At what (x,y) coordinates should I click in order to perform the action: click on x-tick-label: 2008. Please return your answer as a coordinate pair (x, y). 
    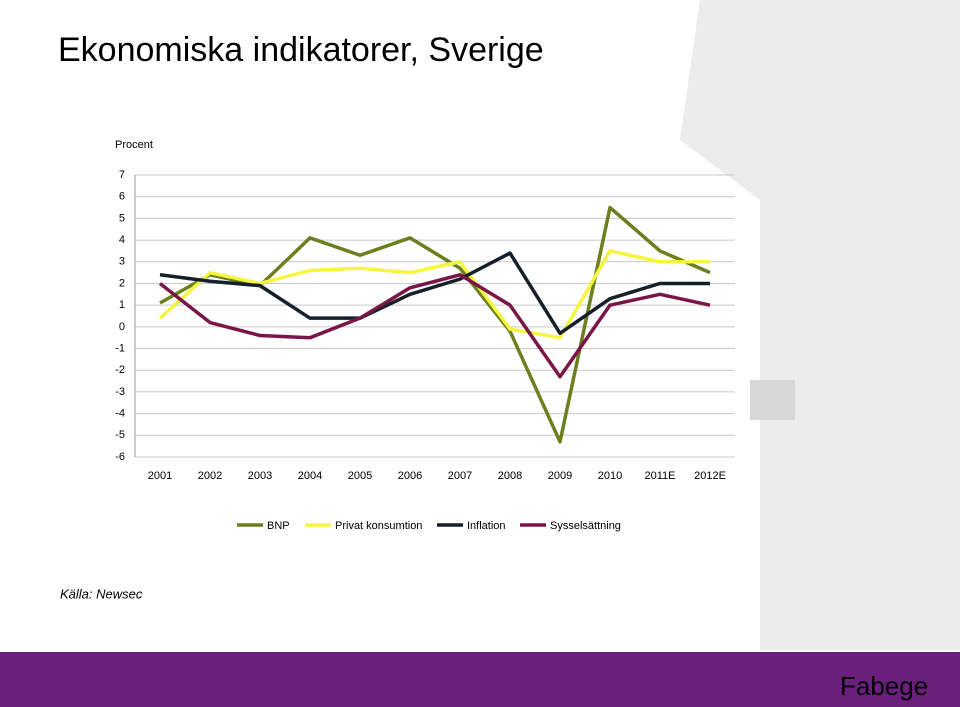
    Looking at the image, I should click on (510, 476).